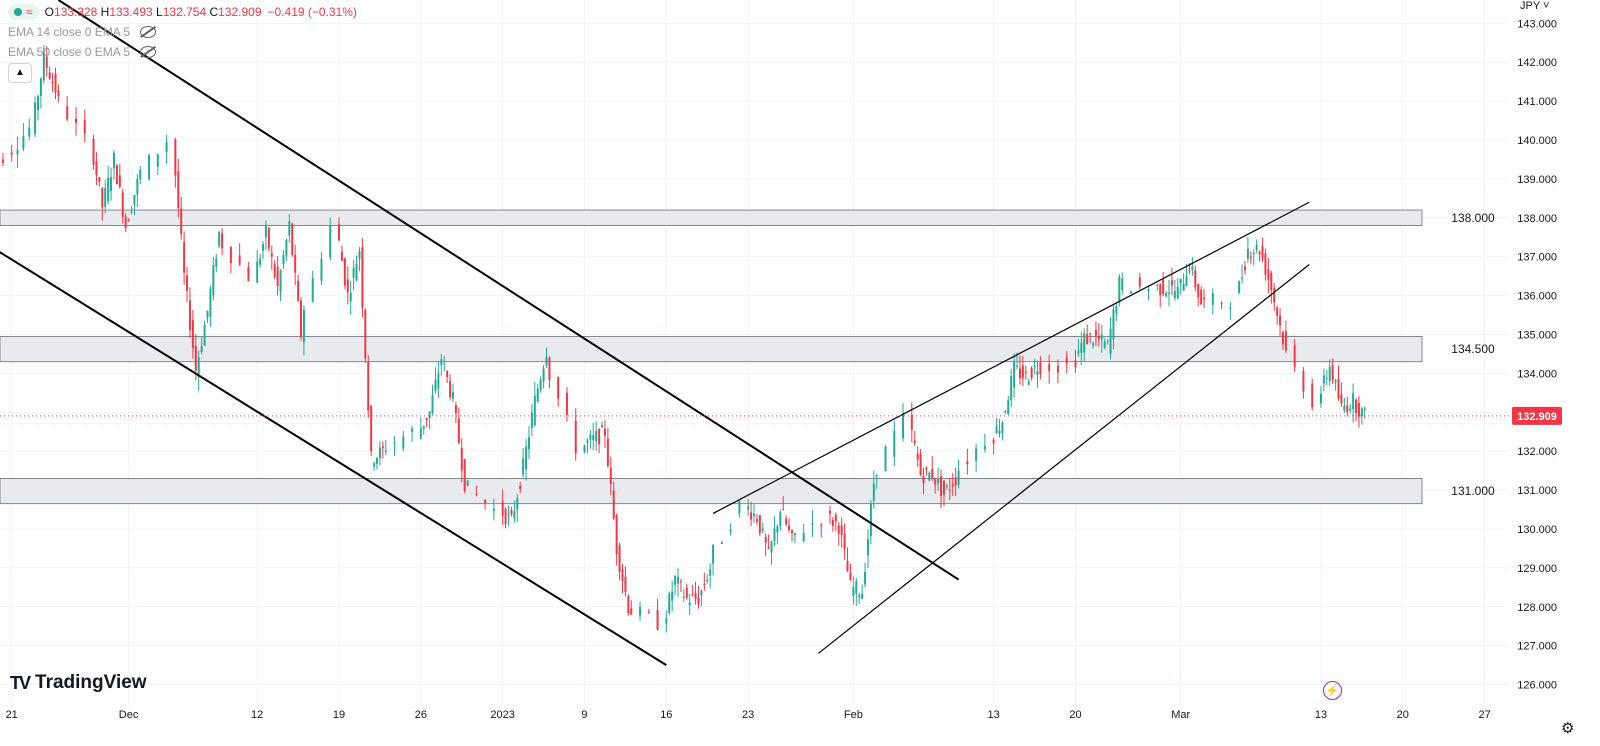 This screenshot has width=1600, height=746. Describe the element at coordinates (182, 52) in the screenshot. I see `ema-50-row: EMA 50 close 0 EMA 5` at that location.